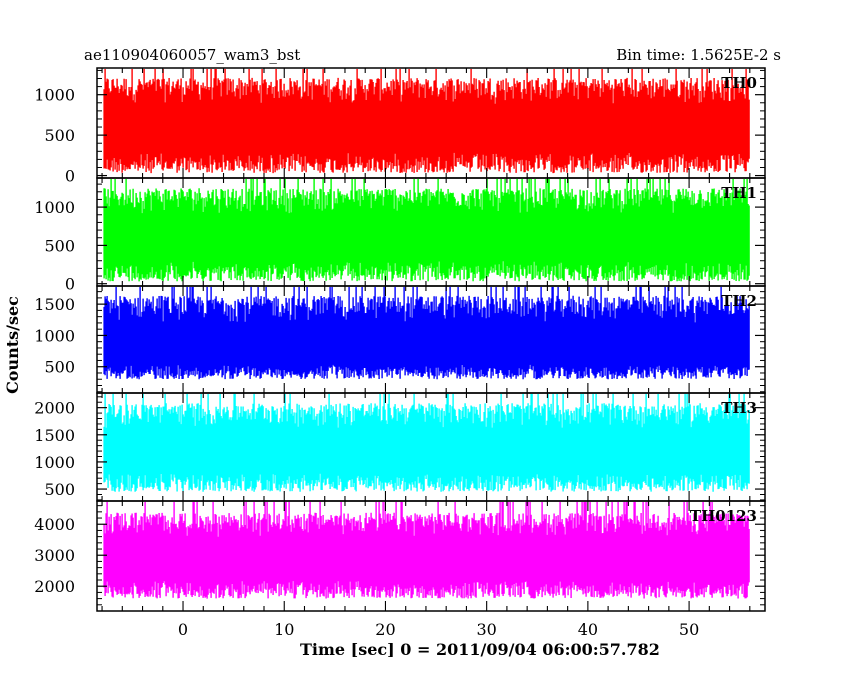  Describe the element at coordinates (183, 629) in the screenshot. I see `x-tick-label: 0` at that location.